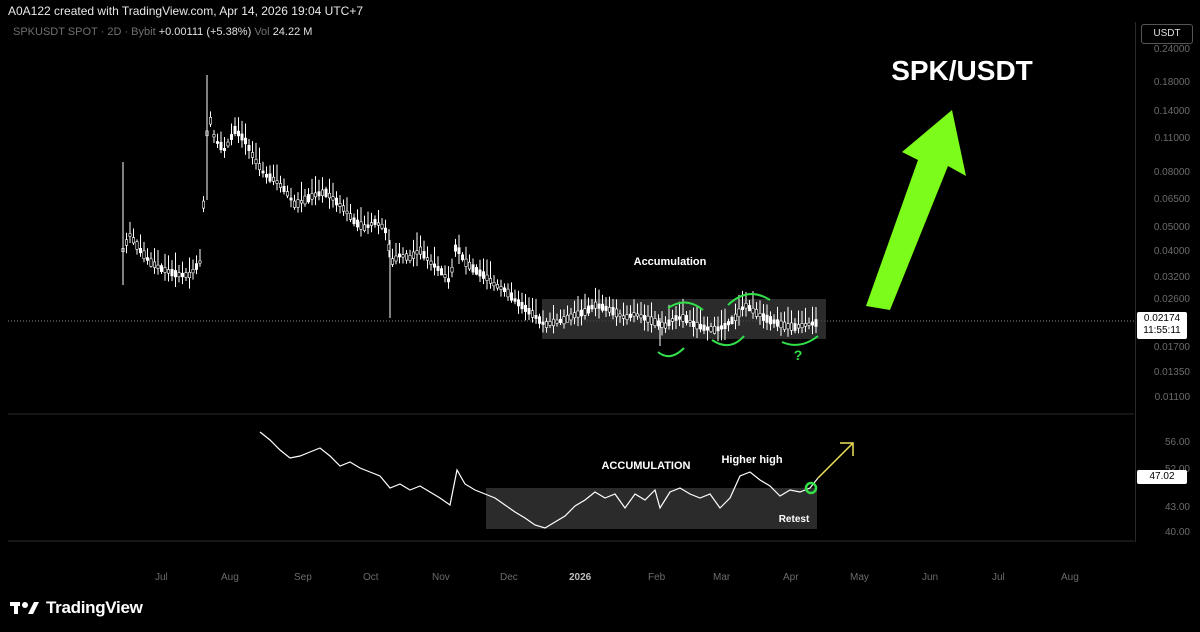 The image size is (1200, 632). What do you see at coordinates (303, 577) in the screenshot?
I see `time-axis-label: Sep` at bounding box center [303, 577].